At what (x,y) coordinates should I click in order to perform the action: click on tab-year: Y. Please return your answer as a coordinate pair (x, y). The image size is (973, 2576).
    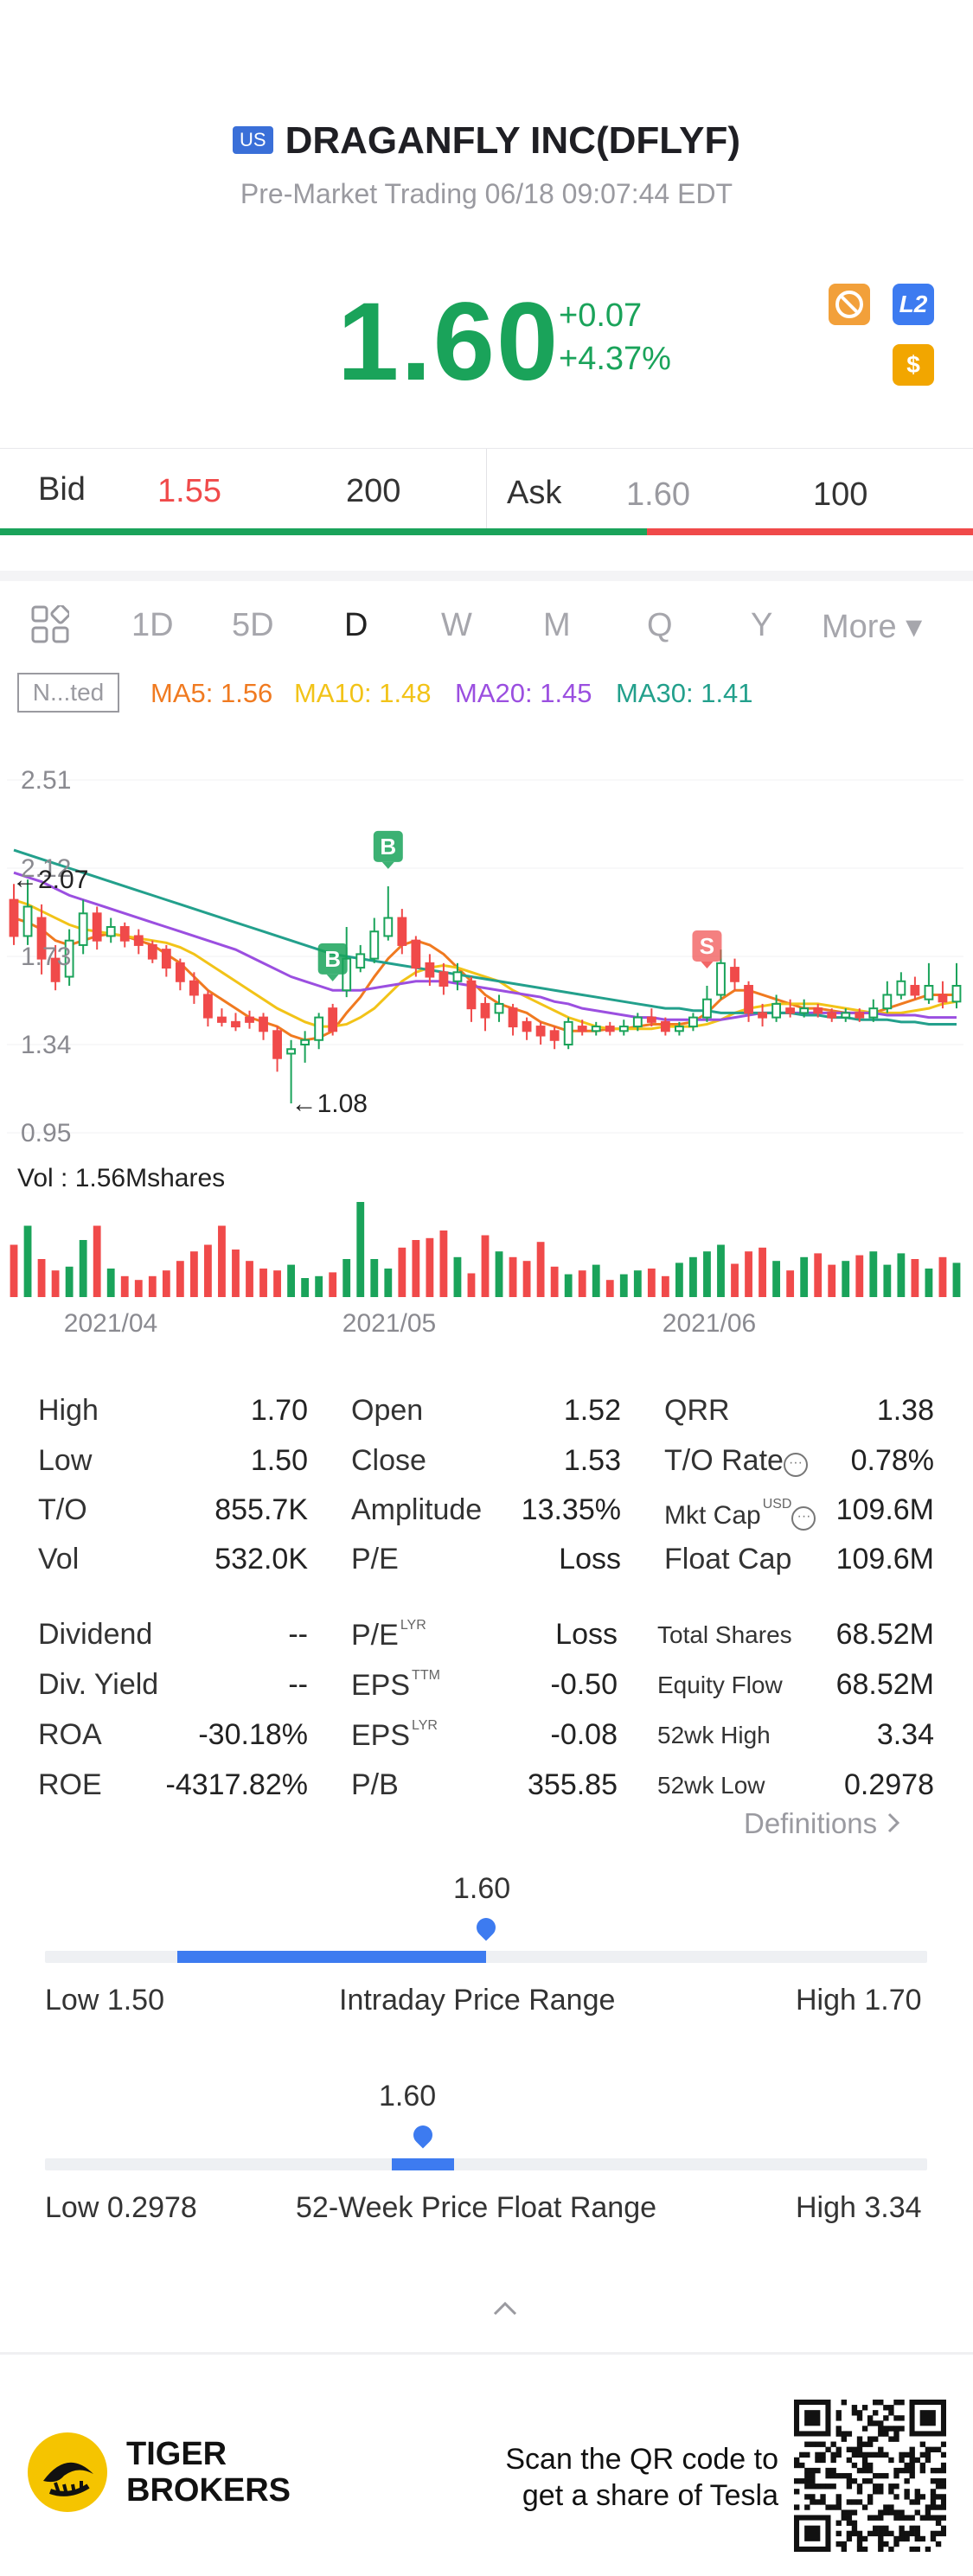
    Looking at the image, I should click on (762, 625).